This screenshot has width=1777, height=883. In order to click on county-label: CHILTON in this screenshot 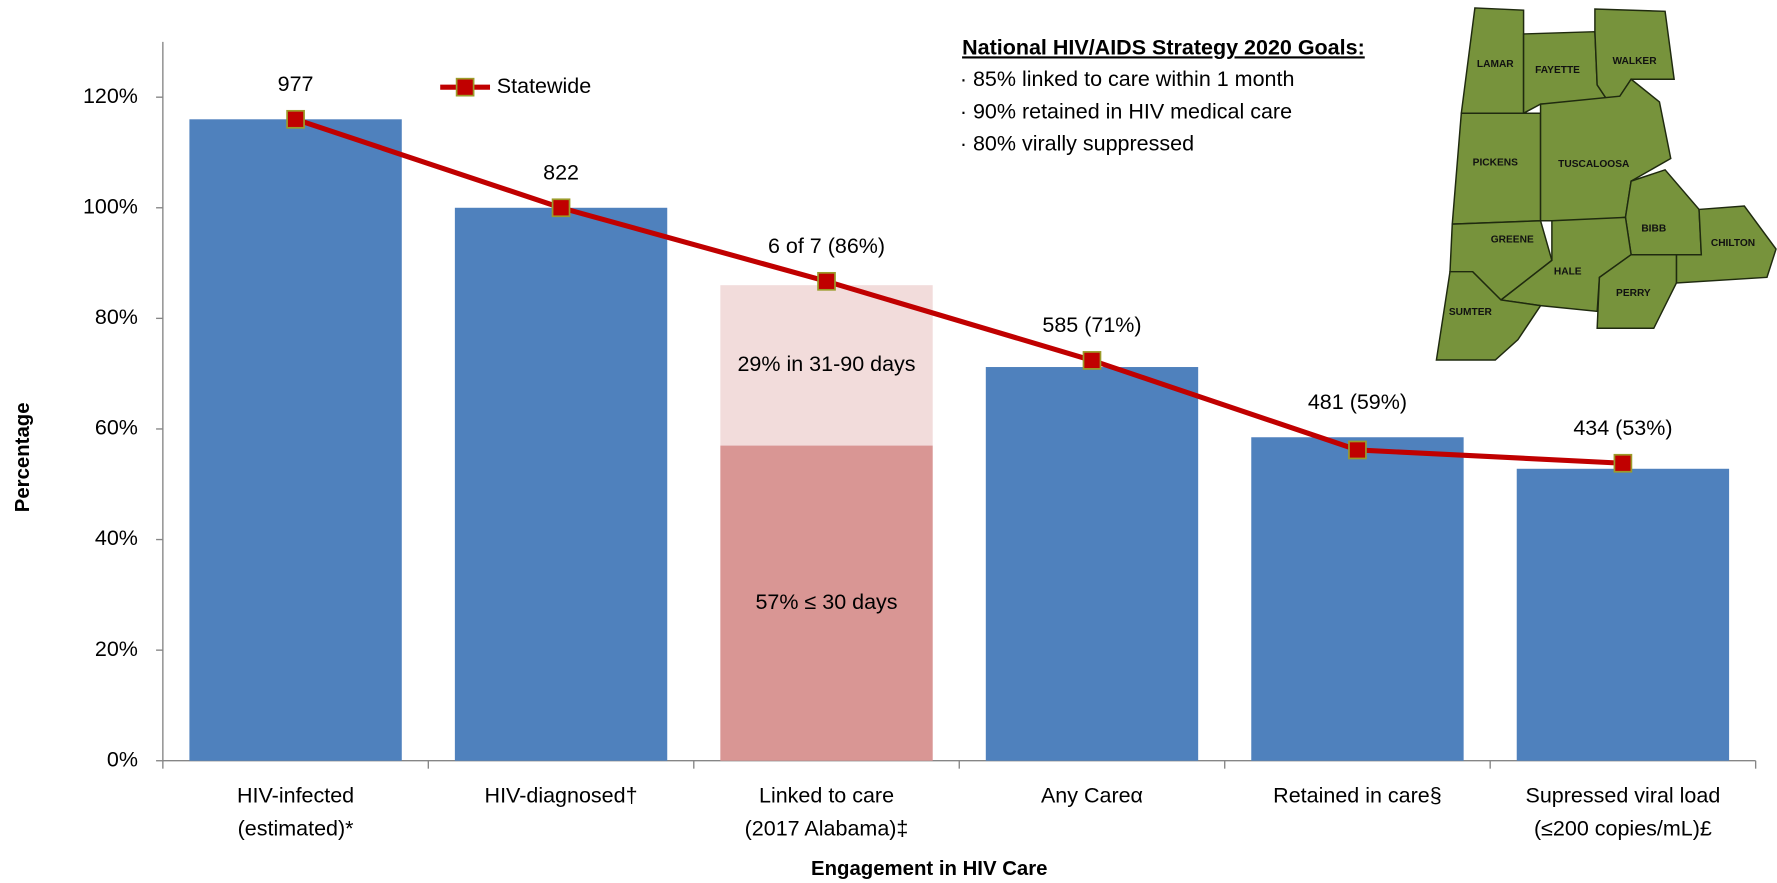, I will do `click(1733, 243)`.